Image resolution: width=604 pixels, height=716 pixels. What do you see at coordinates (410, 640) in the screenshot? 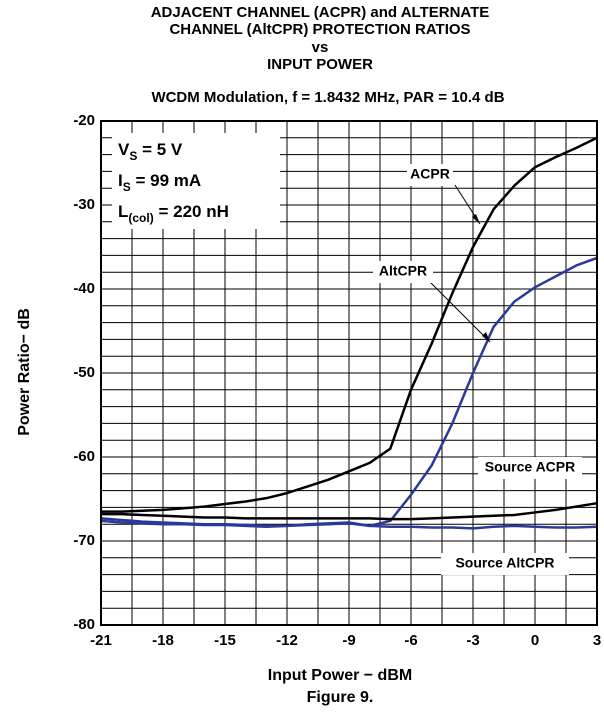
I see `x-tick-label: -6` at bounding box center [410, 640].